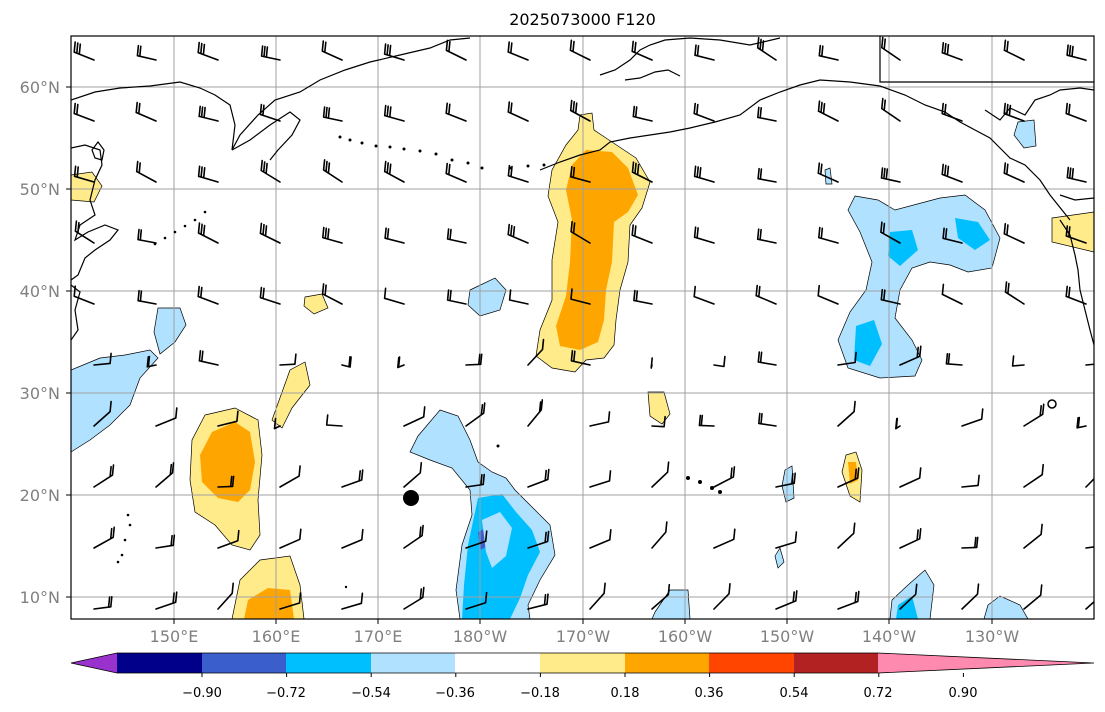 The image size is (1105, 712). I want to click on negative-anomaly-region, so click(779, 558).